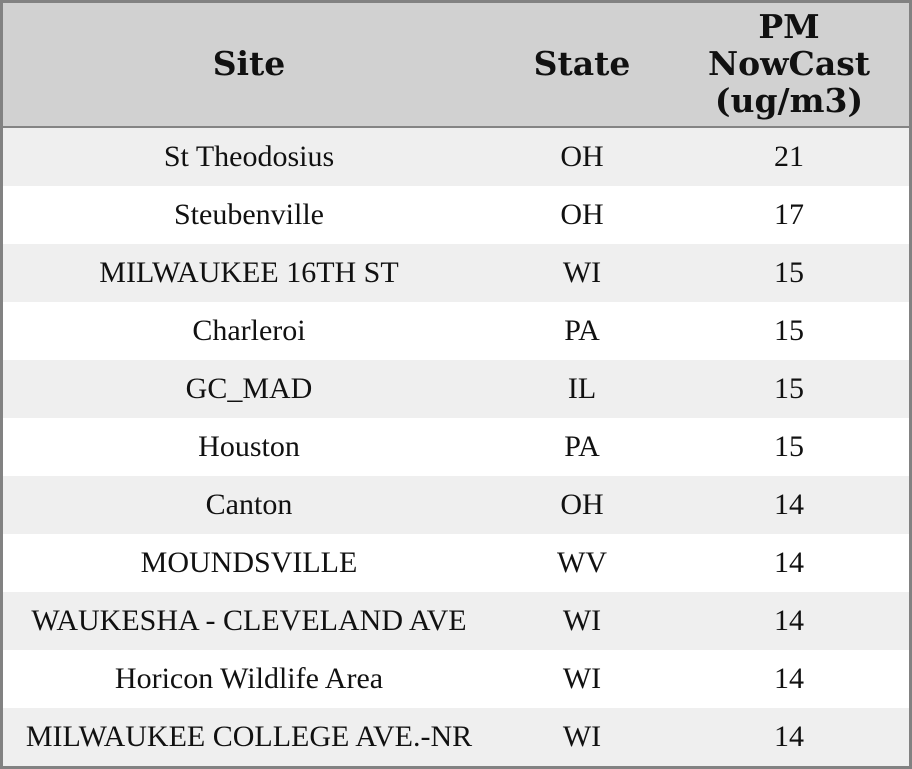 This screenshot has height=769, width=912. I want to click on site-cell: MILWAUKEE 16TH ST, so click(249, 272).